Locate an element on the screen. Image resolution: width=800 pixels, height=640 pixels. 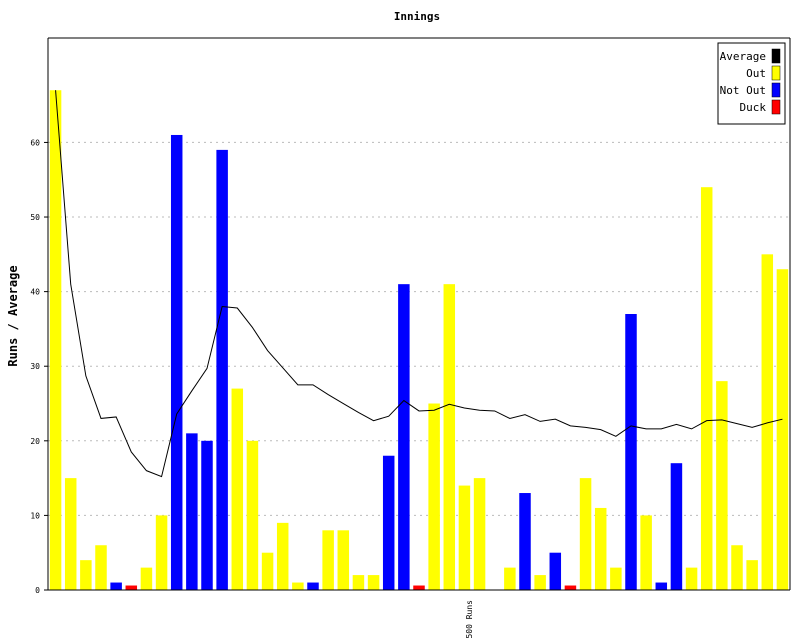
y-axis-label: Runs / Average is located at coordinates (13, 315).